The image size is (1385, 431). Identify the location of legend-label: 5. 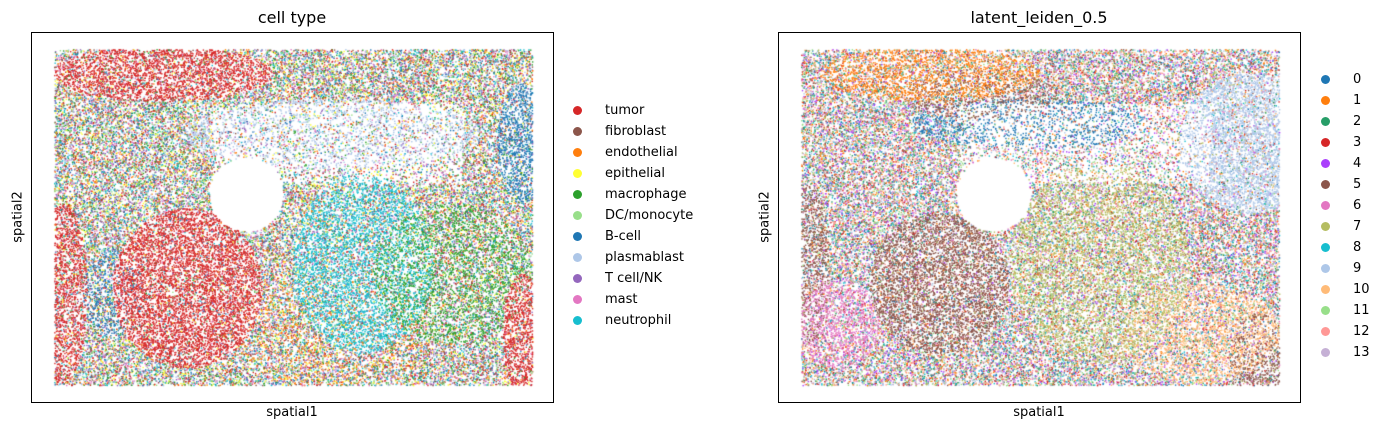
(1357, 184).